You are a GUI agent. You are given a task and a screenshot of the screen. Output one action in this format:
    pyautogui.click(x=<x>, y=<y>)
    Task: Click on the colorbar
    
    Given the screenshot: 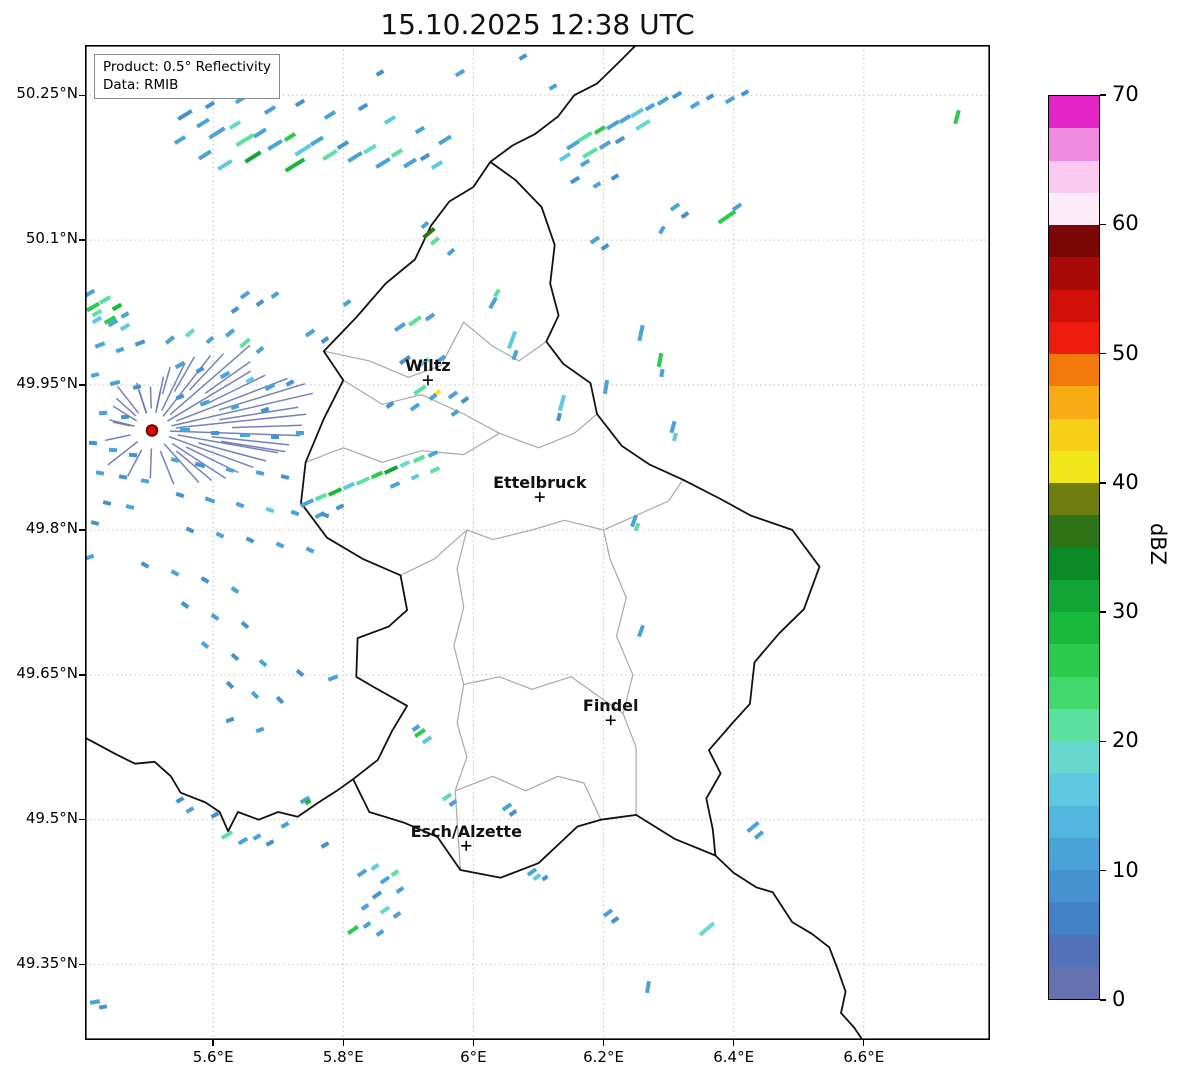 What is the action you would take?
    pyautogui.click(x=1074, y=547)
    